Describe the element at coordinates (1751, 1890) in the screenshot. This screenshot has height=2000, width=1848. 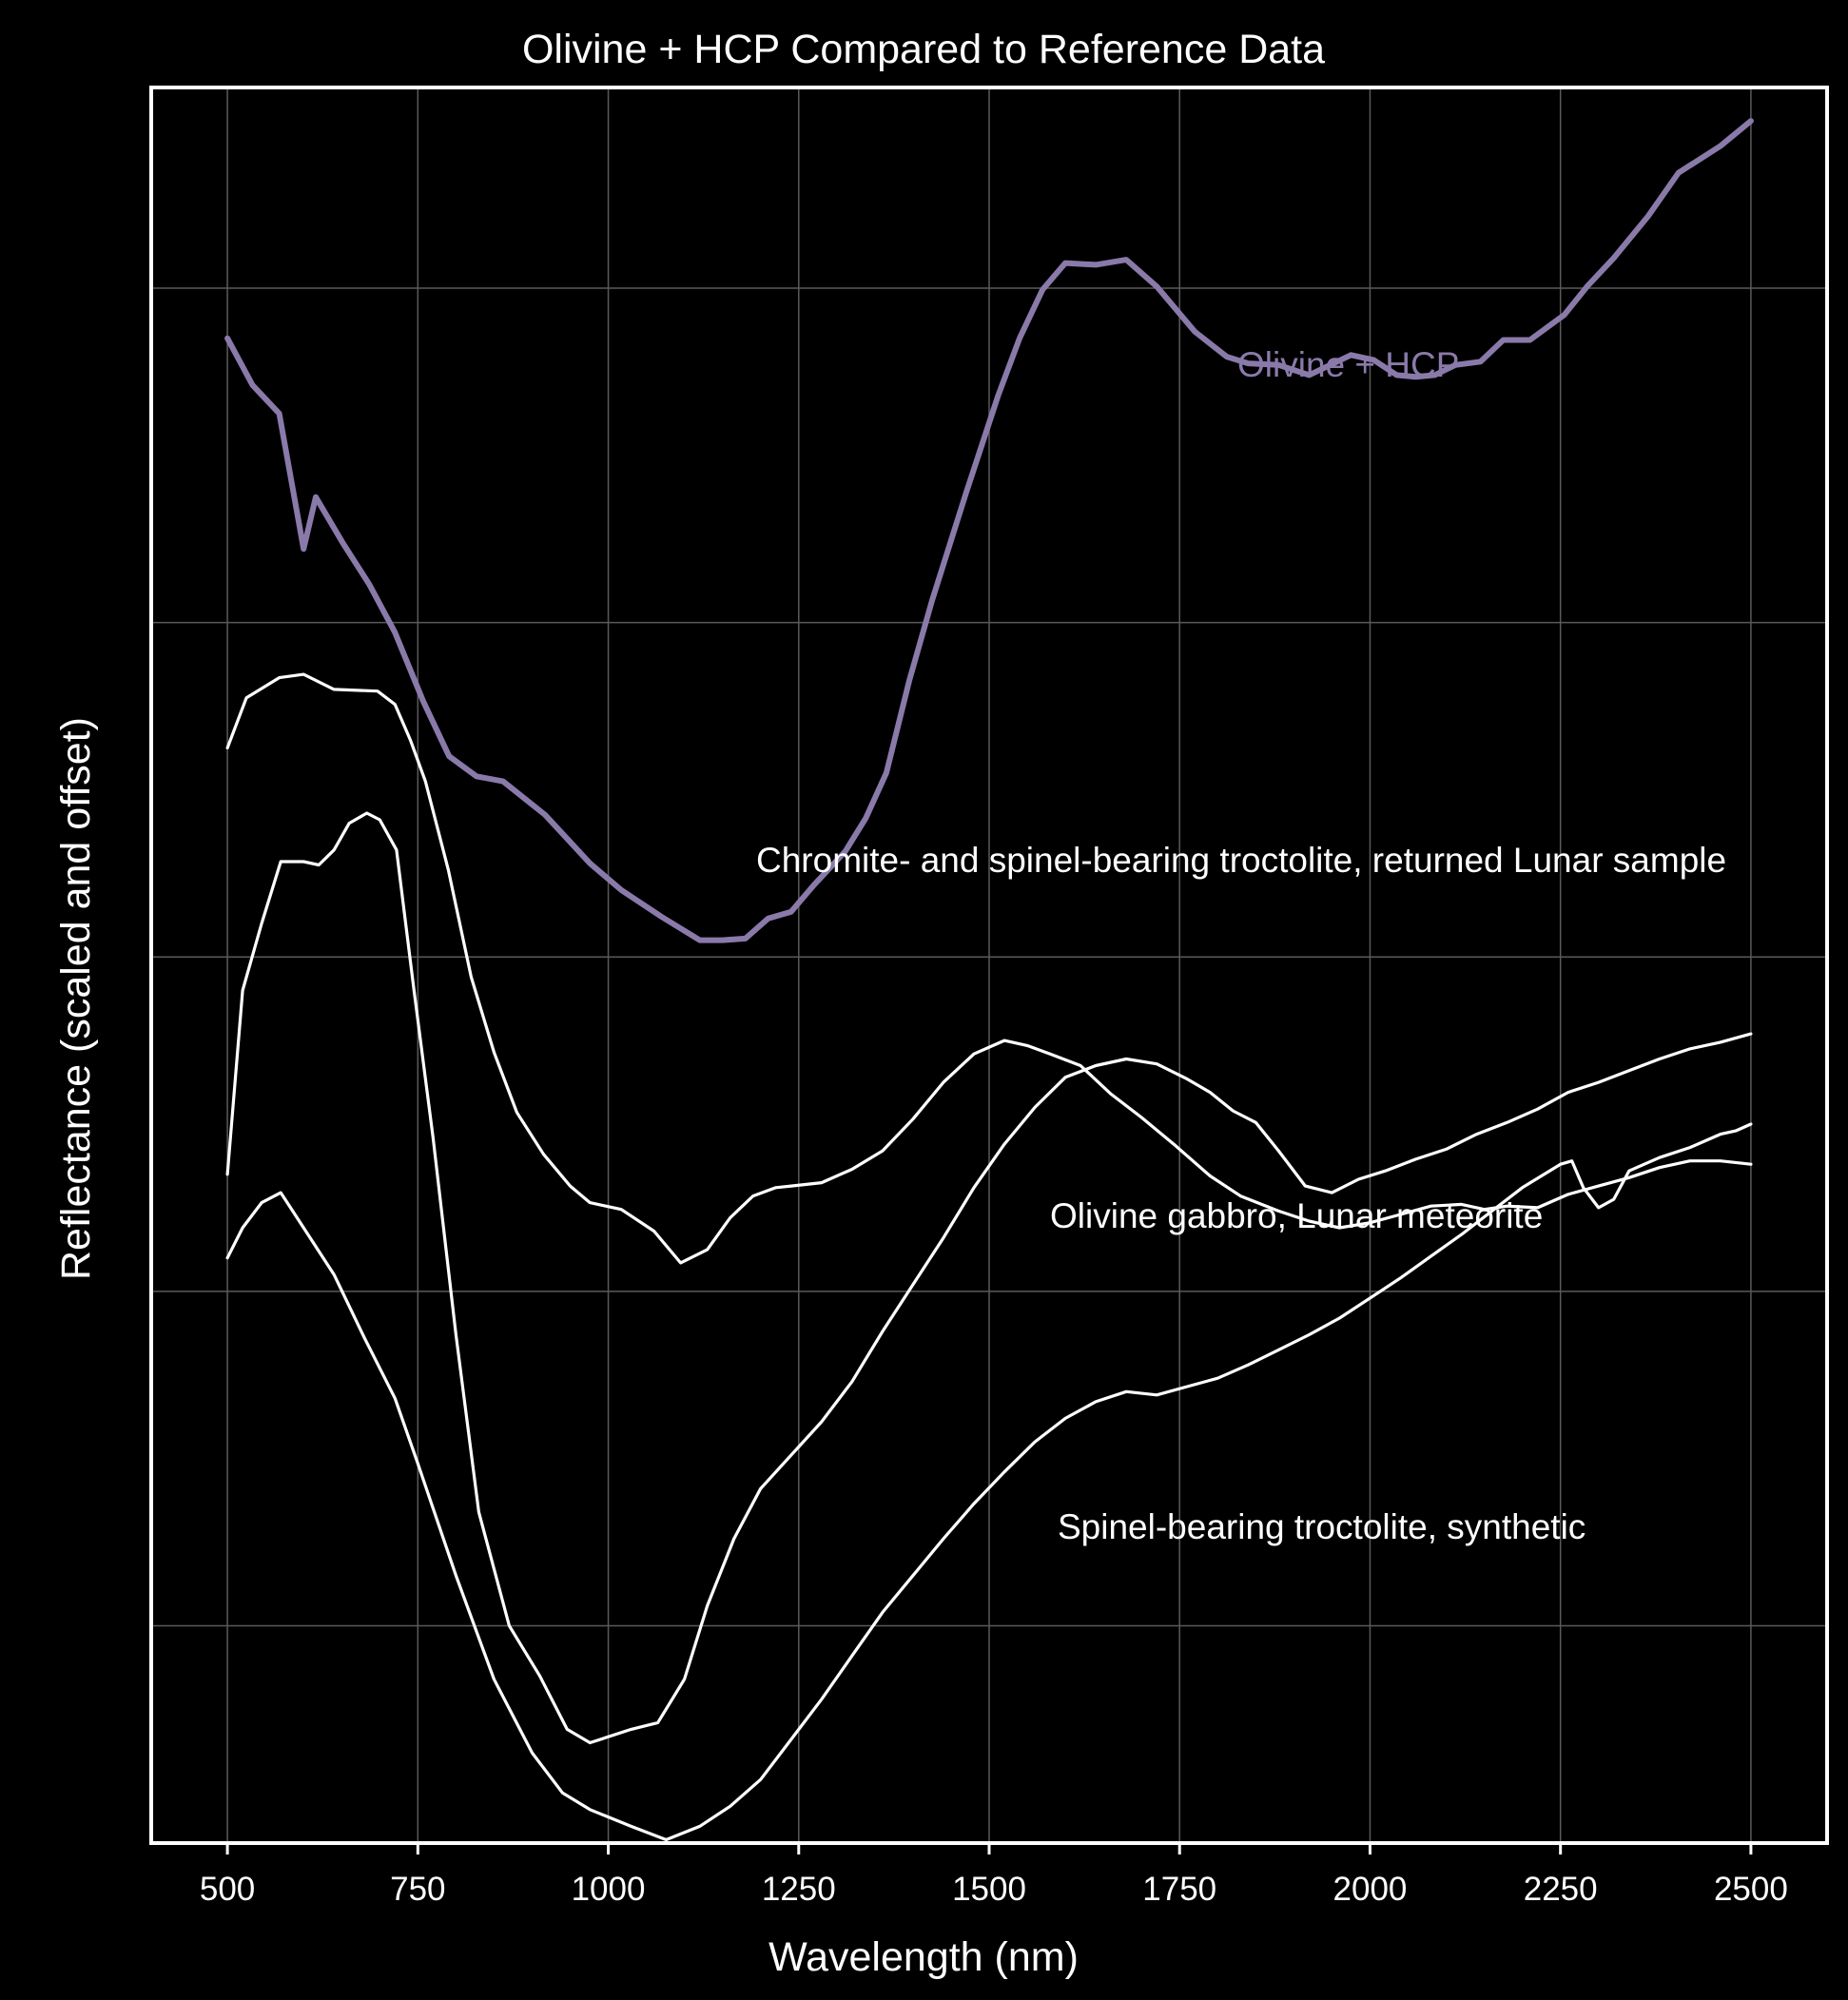
I see `x-tick-label: 2500` at that location.